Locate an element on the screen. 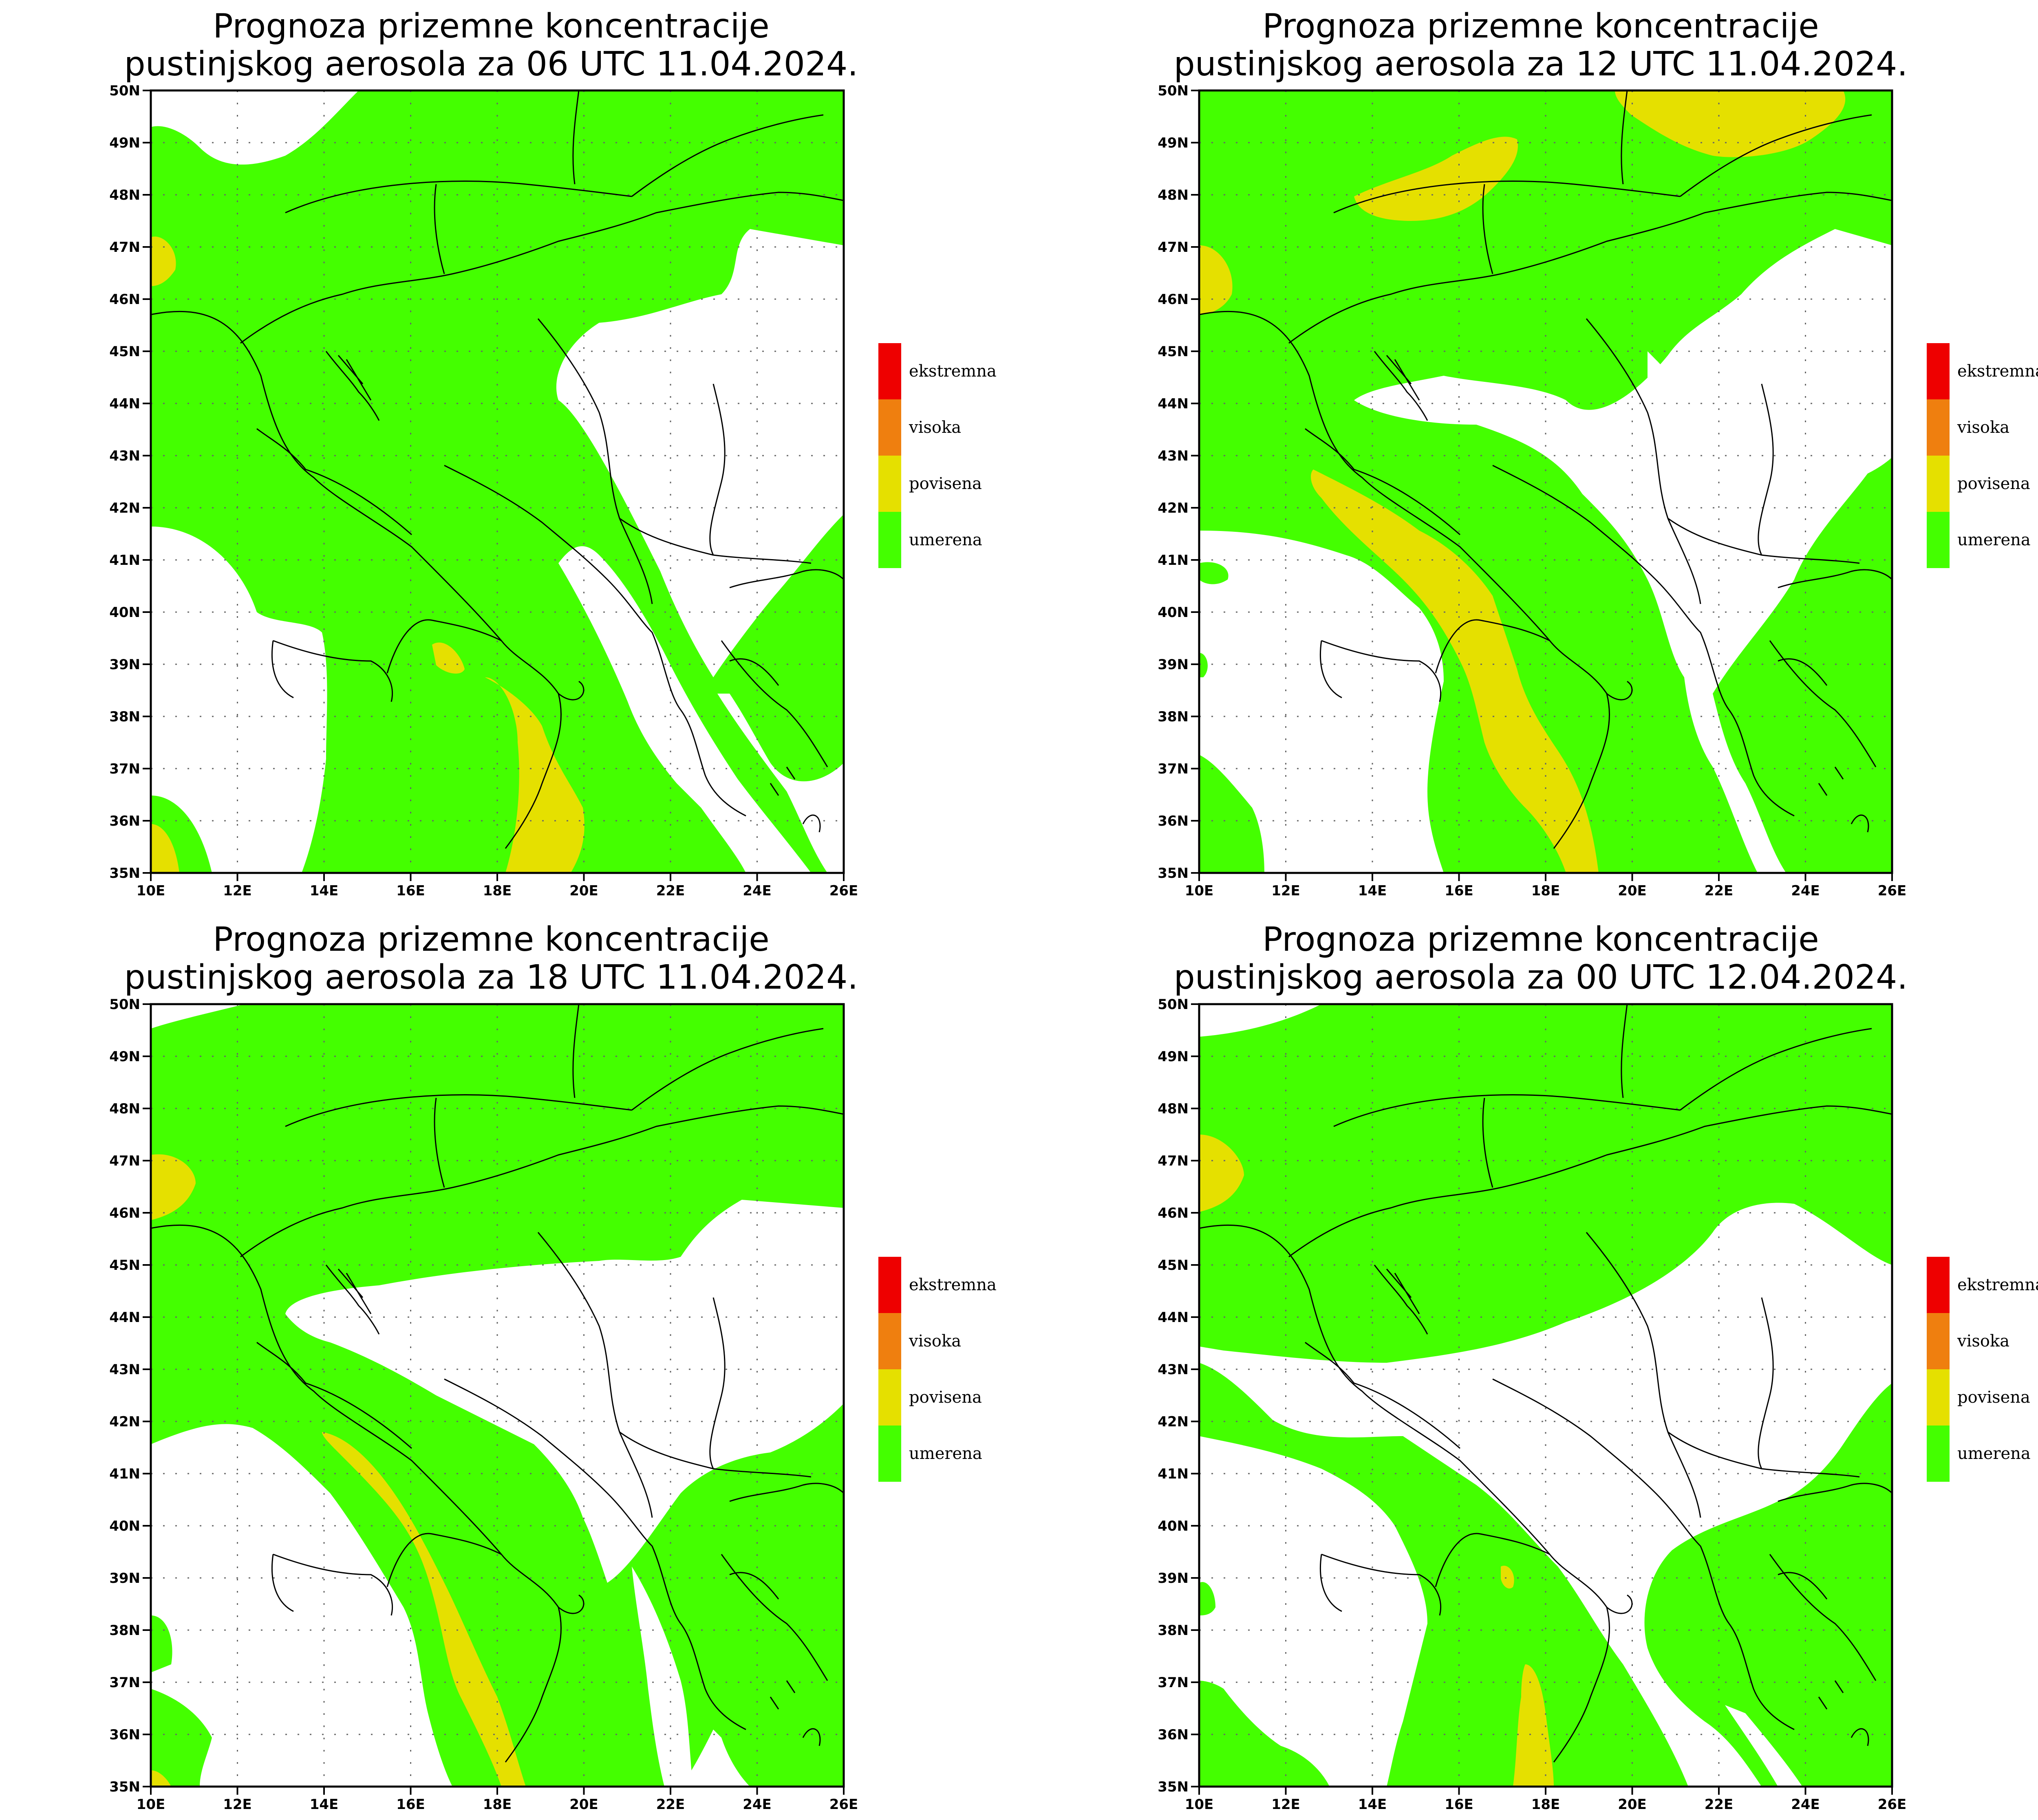 Image resolution: width=2038 pixels, height=1820 pixels. legend-label-povisena: povisena is located at coordinates (946, 1398).